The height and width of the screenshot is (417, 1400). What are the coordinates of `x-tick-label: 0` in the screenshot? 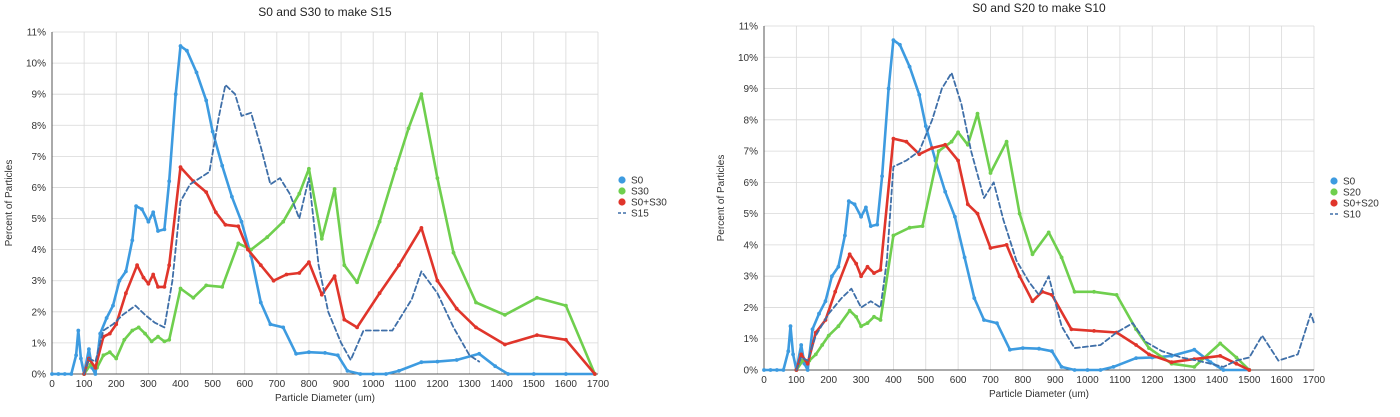 It's located at (52, 384).